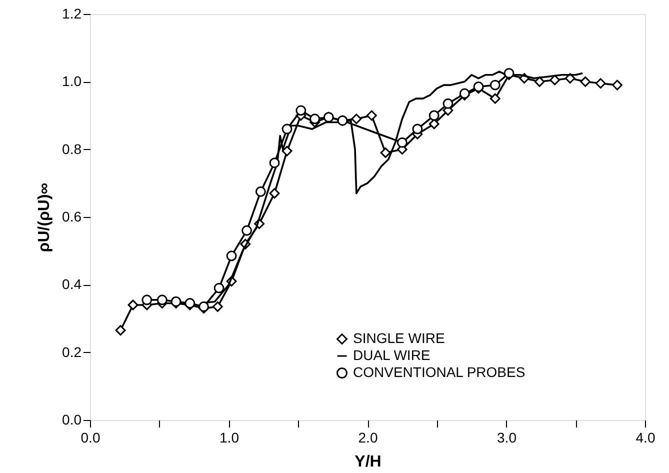  What do you see at coordinates (399, 338) in the screenshot?
I see `legend-label: SINGLE WIRE` at bounding box center [399, 338].